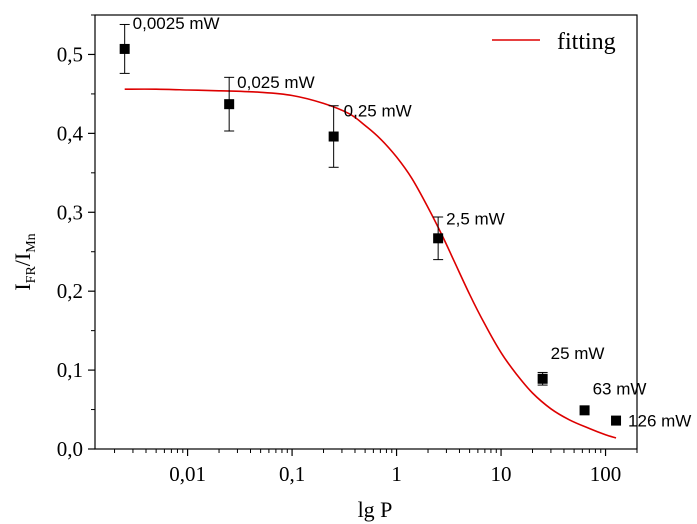 The height and width of the screenshot is (524, 697). Describe the element at coordinates (659, 421) in the screenshot. I see `data-point-label: 126 mW` at that location.